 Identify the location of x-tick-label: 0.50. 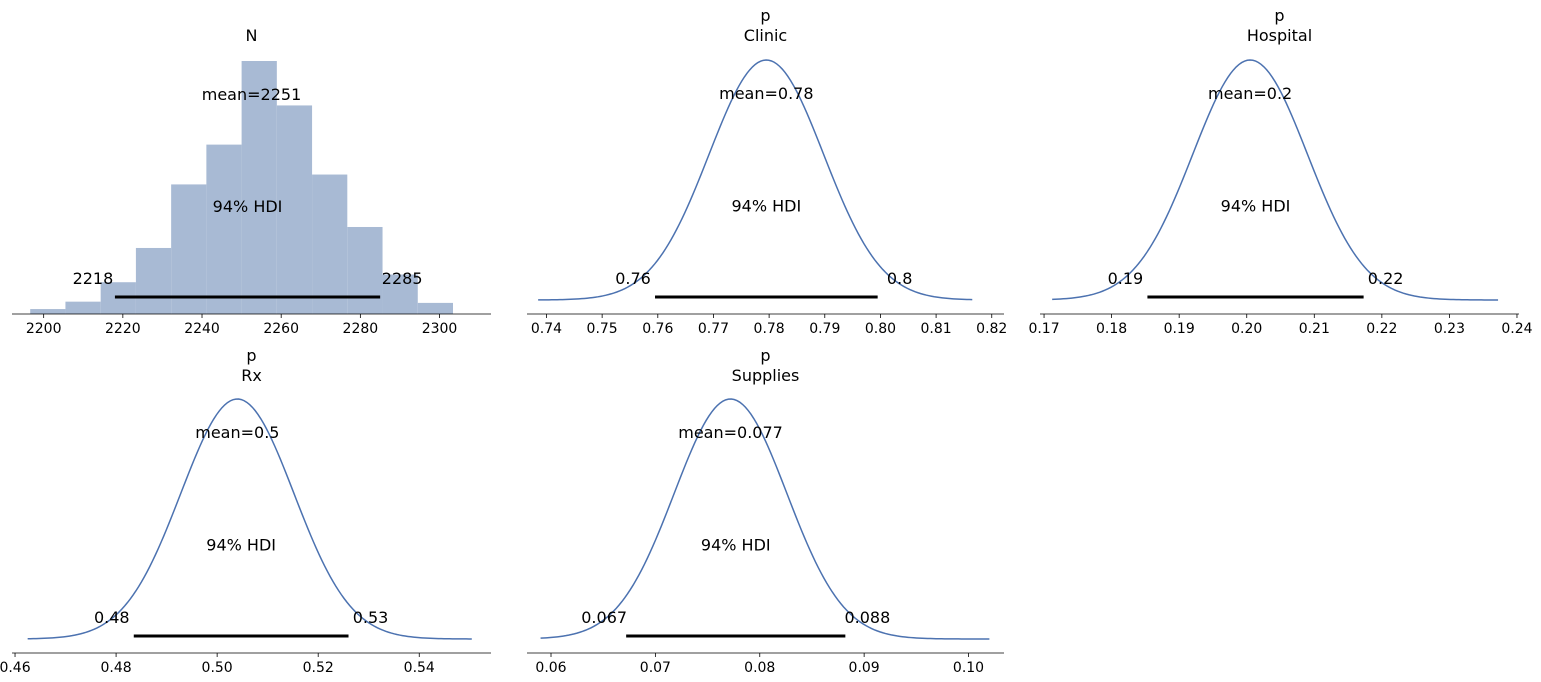
(217, 668).